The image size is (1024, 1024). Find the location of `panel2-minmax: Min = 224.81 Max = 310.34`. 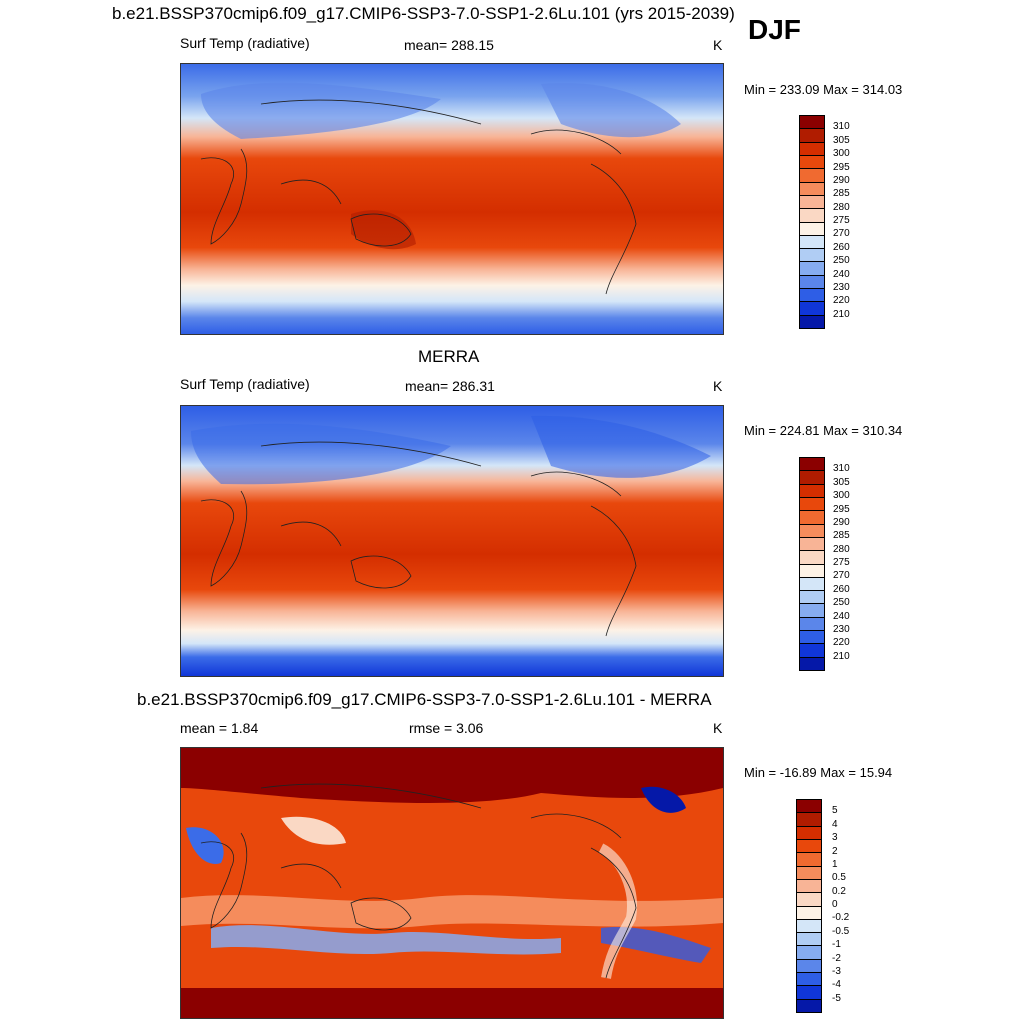

panel2-minmax: Min = 224.81 Max = 310.34 is located at coordinates (823, 430).